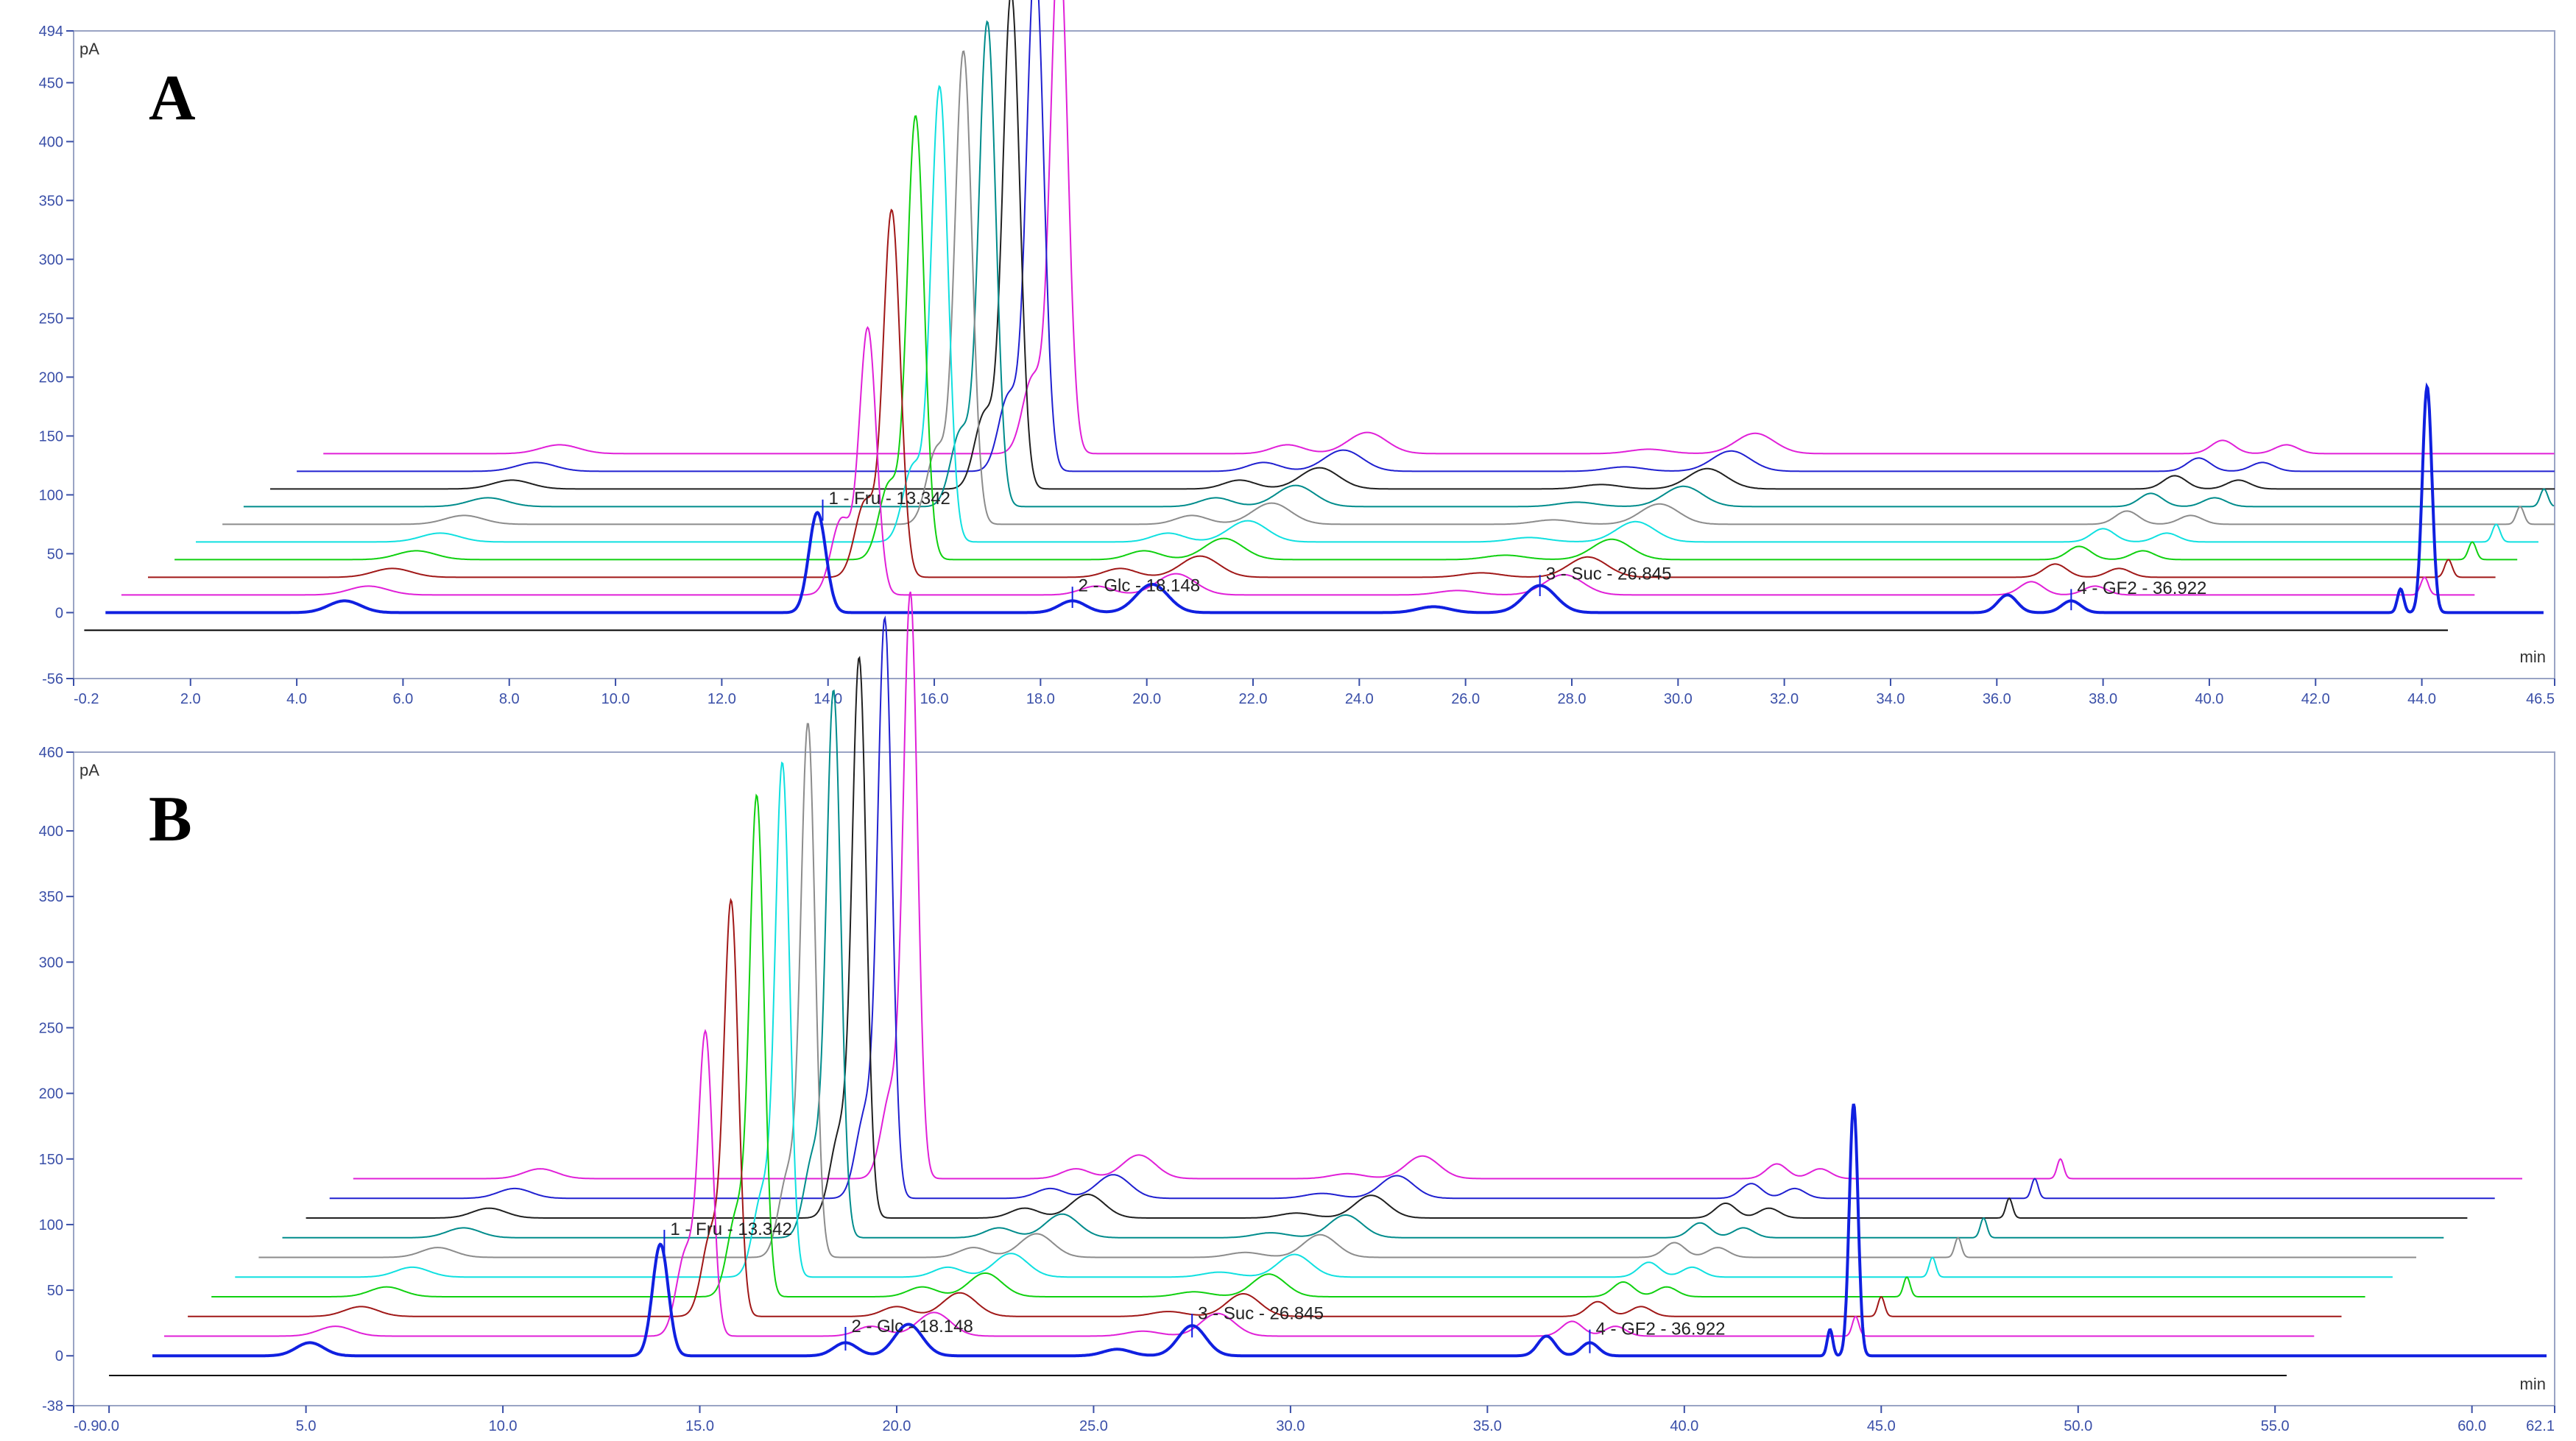 The image size is (2576, 1441). Describe the element at coordinates (306, 1426) in the screenshot. I see `x-tick-label: 5.0` at that location.